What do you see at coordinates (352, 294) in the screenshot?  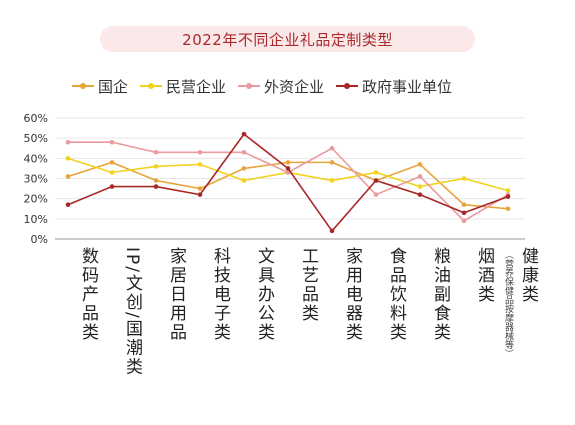 I see `x-tick-label: 家用电器类` at bounding box center [352, 294].